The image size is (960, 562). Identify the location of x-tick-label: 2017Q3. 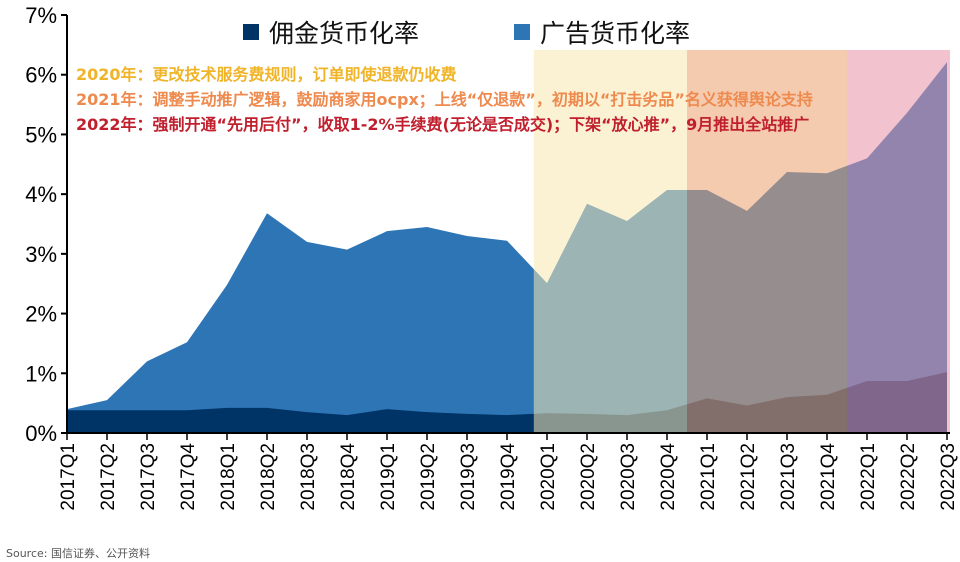
(148, 477).